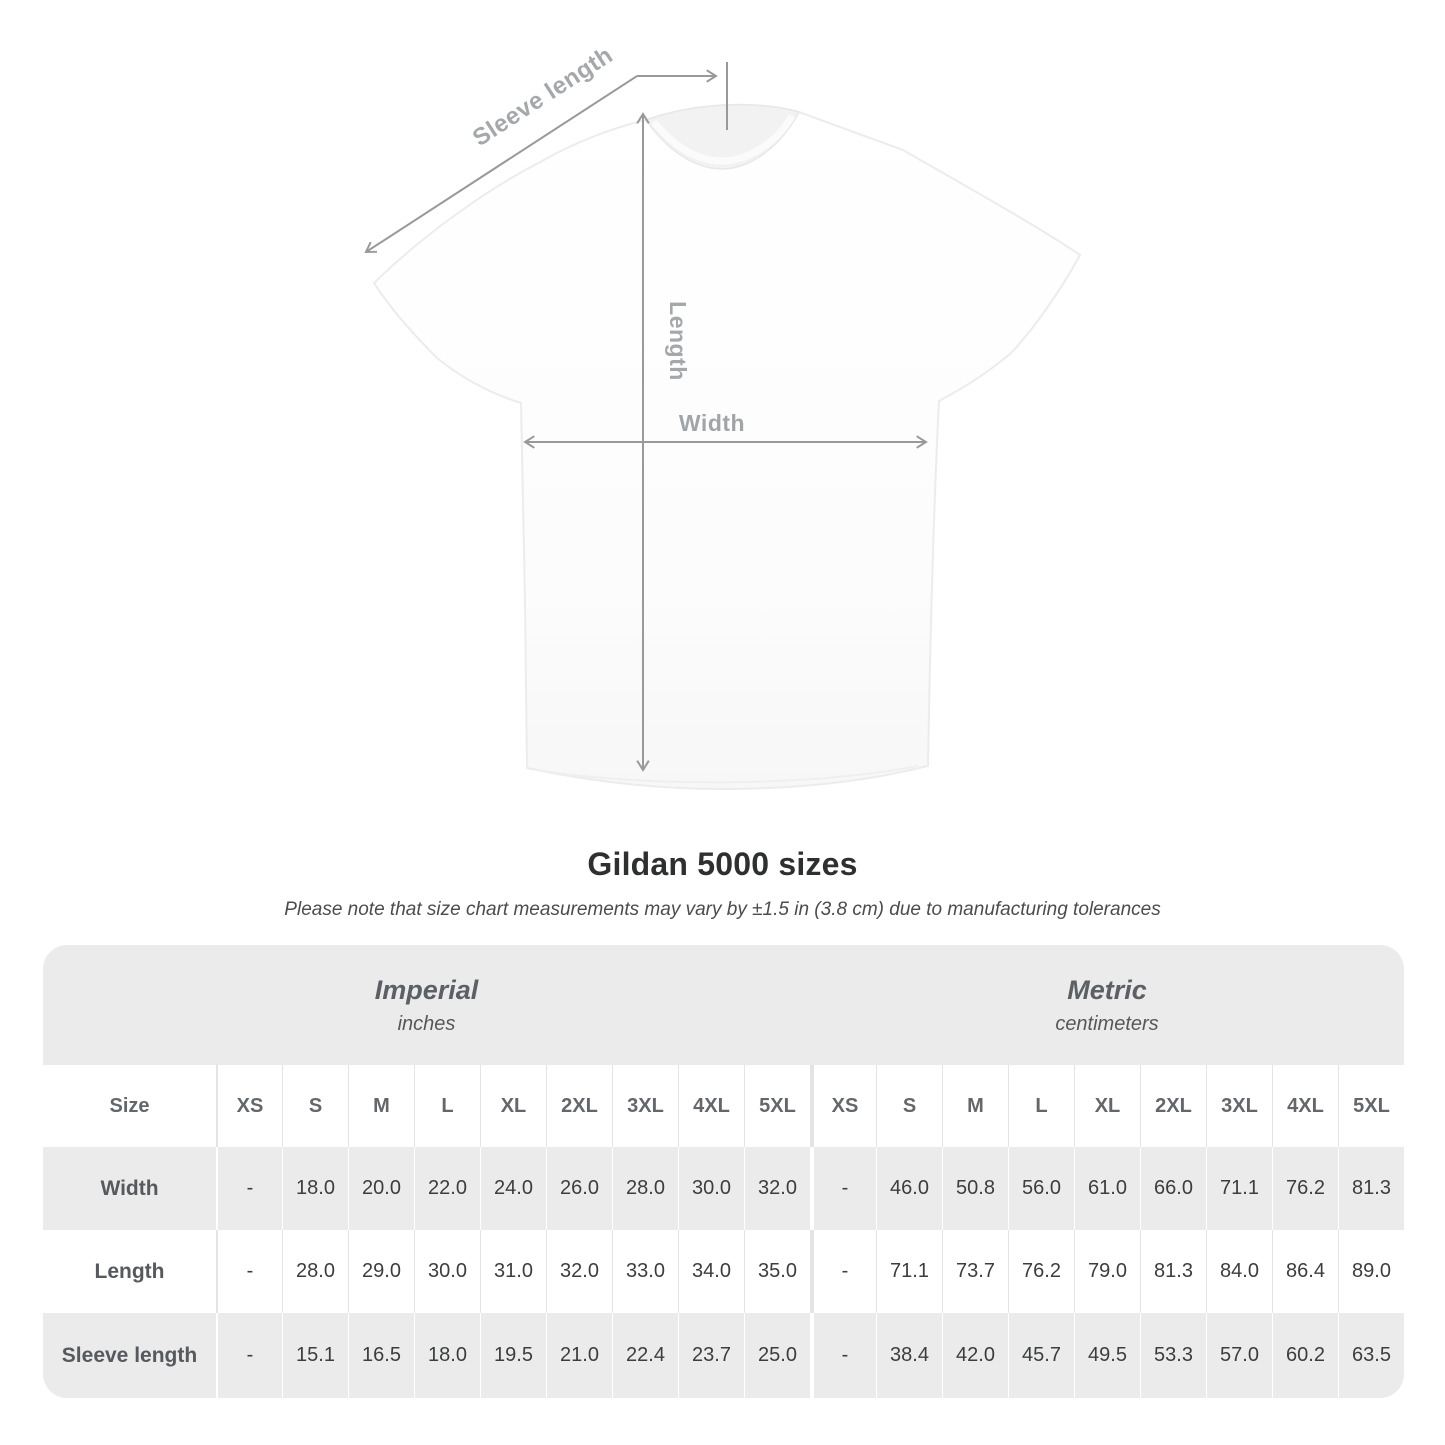 This screenshot has height=1445, width=1445. I want to click on metric-title: Metric, so click(1107, 989).